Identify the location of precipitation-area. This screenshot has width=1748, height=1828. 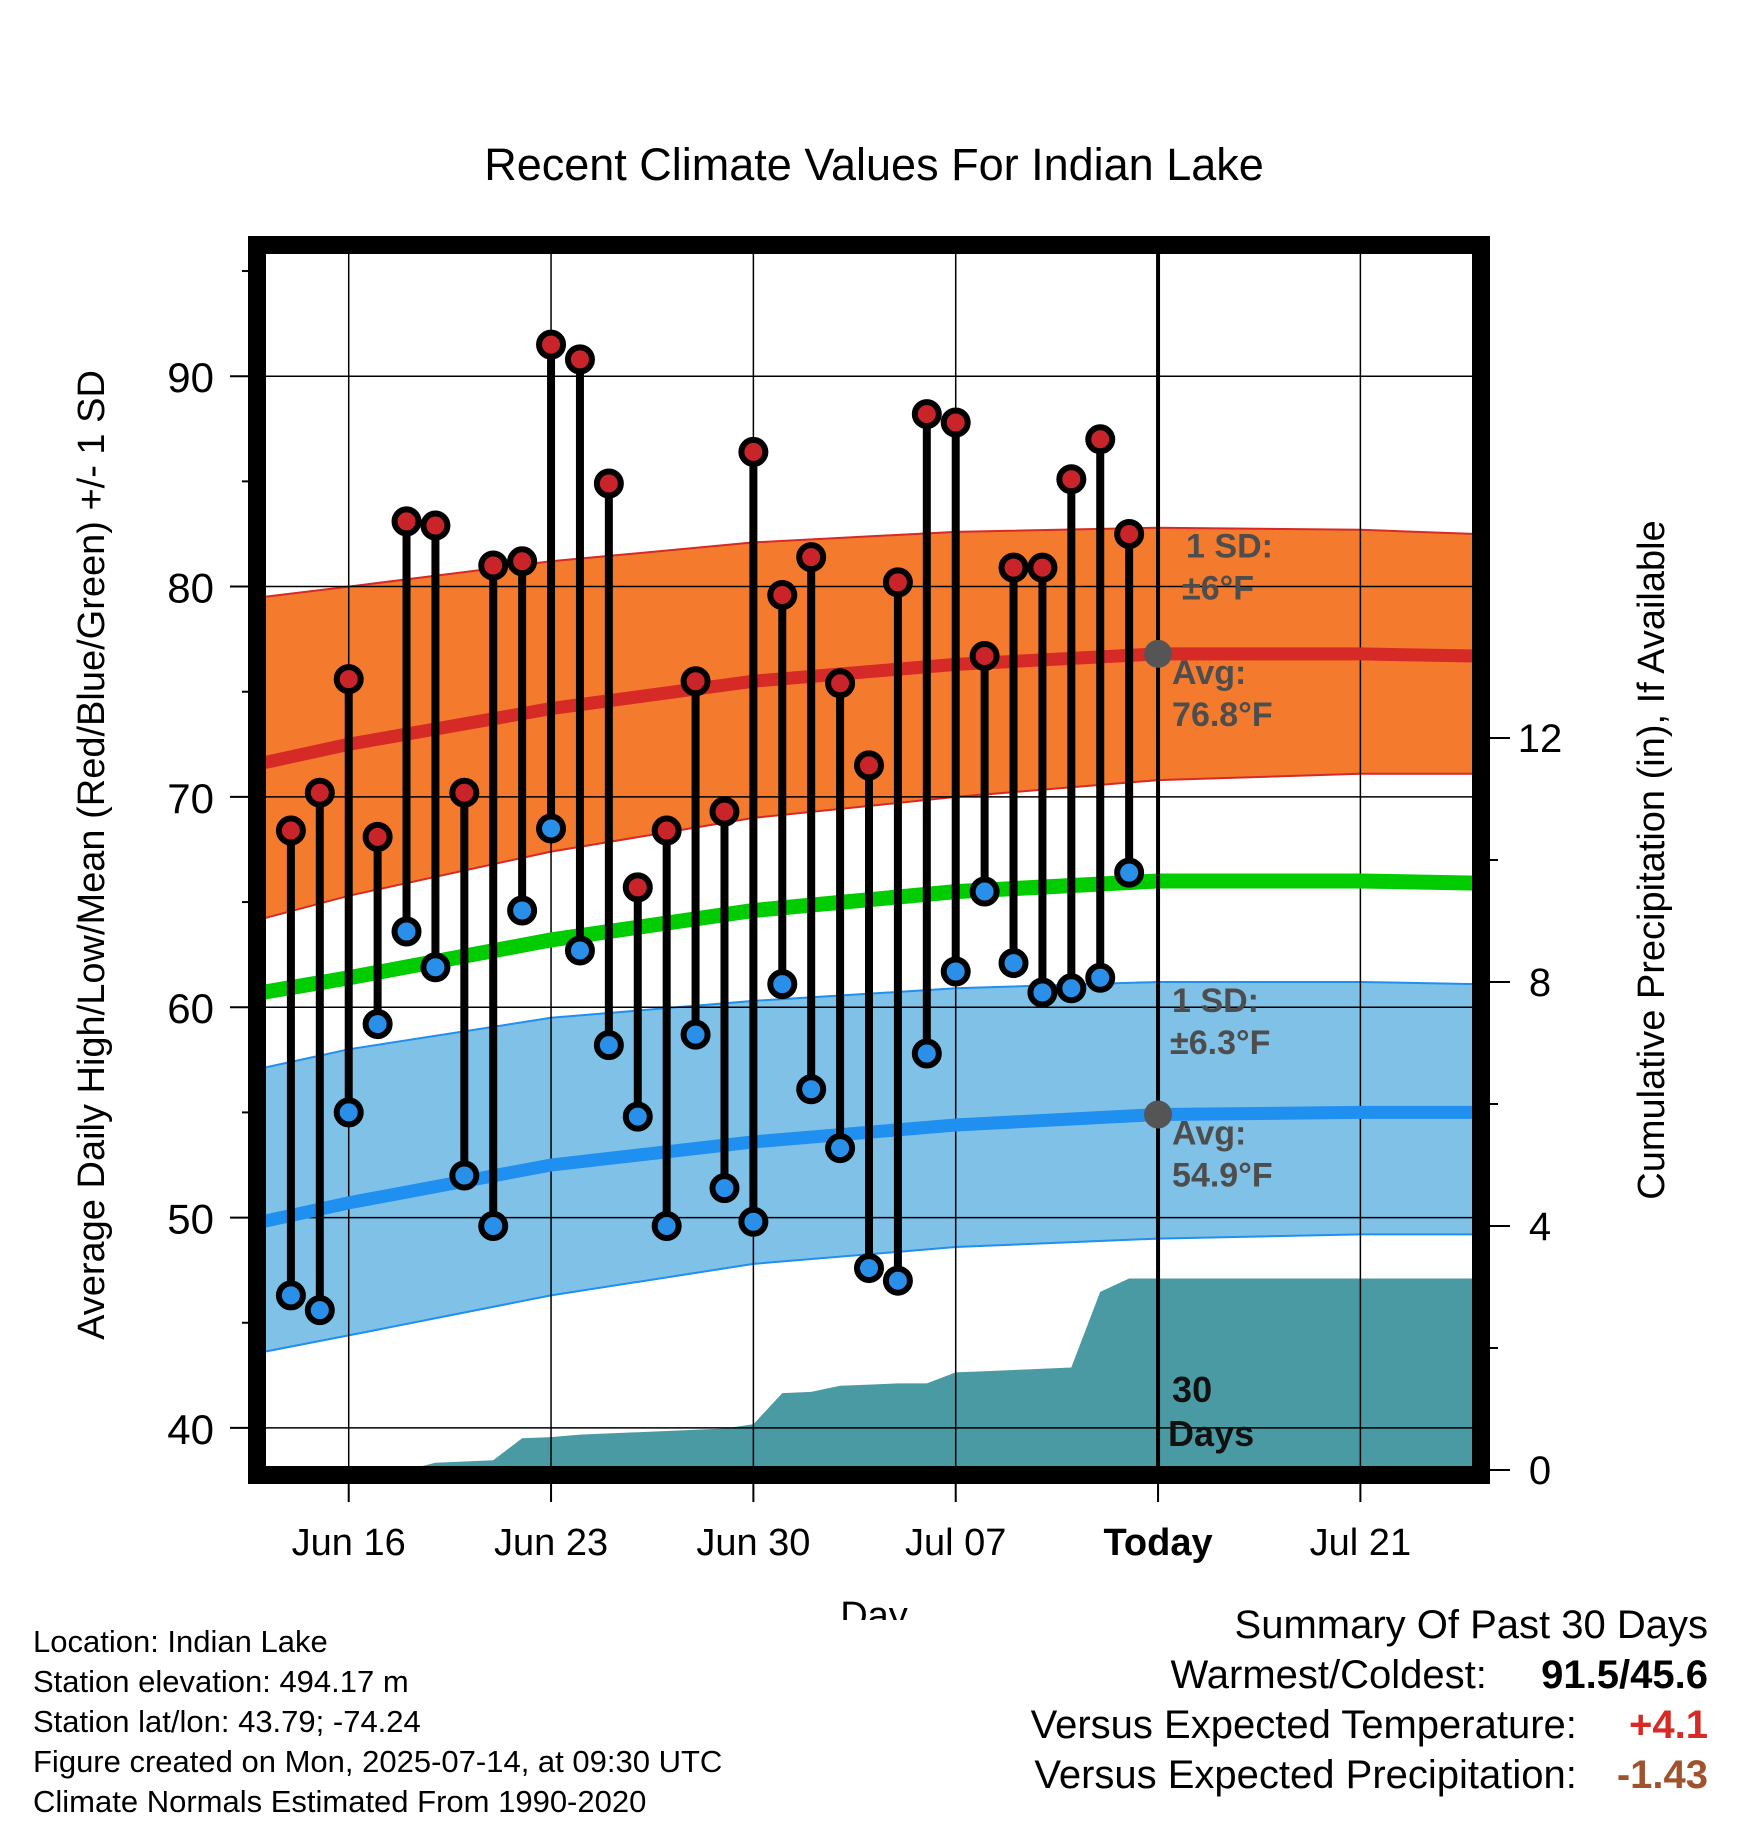
(897, 1374).